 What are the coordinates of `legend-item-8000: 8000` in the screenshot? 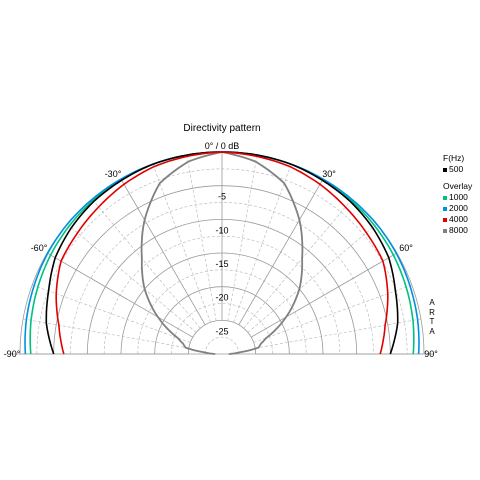 It's located at (457, 230).